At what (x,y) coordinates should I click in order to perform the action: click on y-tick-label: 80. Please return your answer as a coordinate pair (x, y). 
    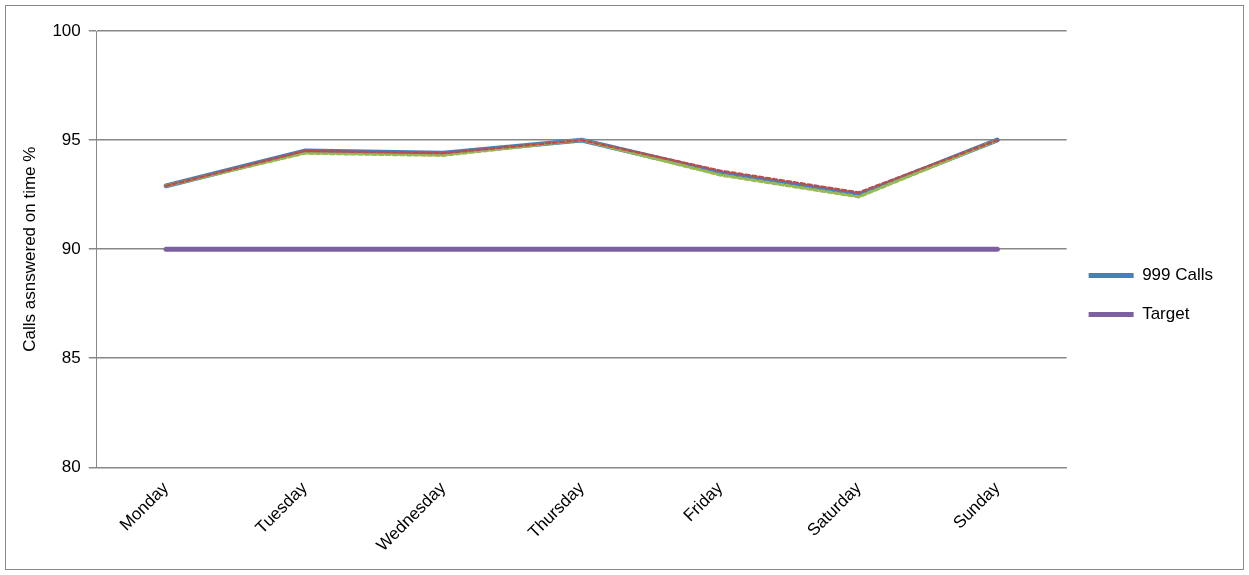
    Looking at the image, I should click on (71, 466).